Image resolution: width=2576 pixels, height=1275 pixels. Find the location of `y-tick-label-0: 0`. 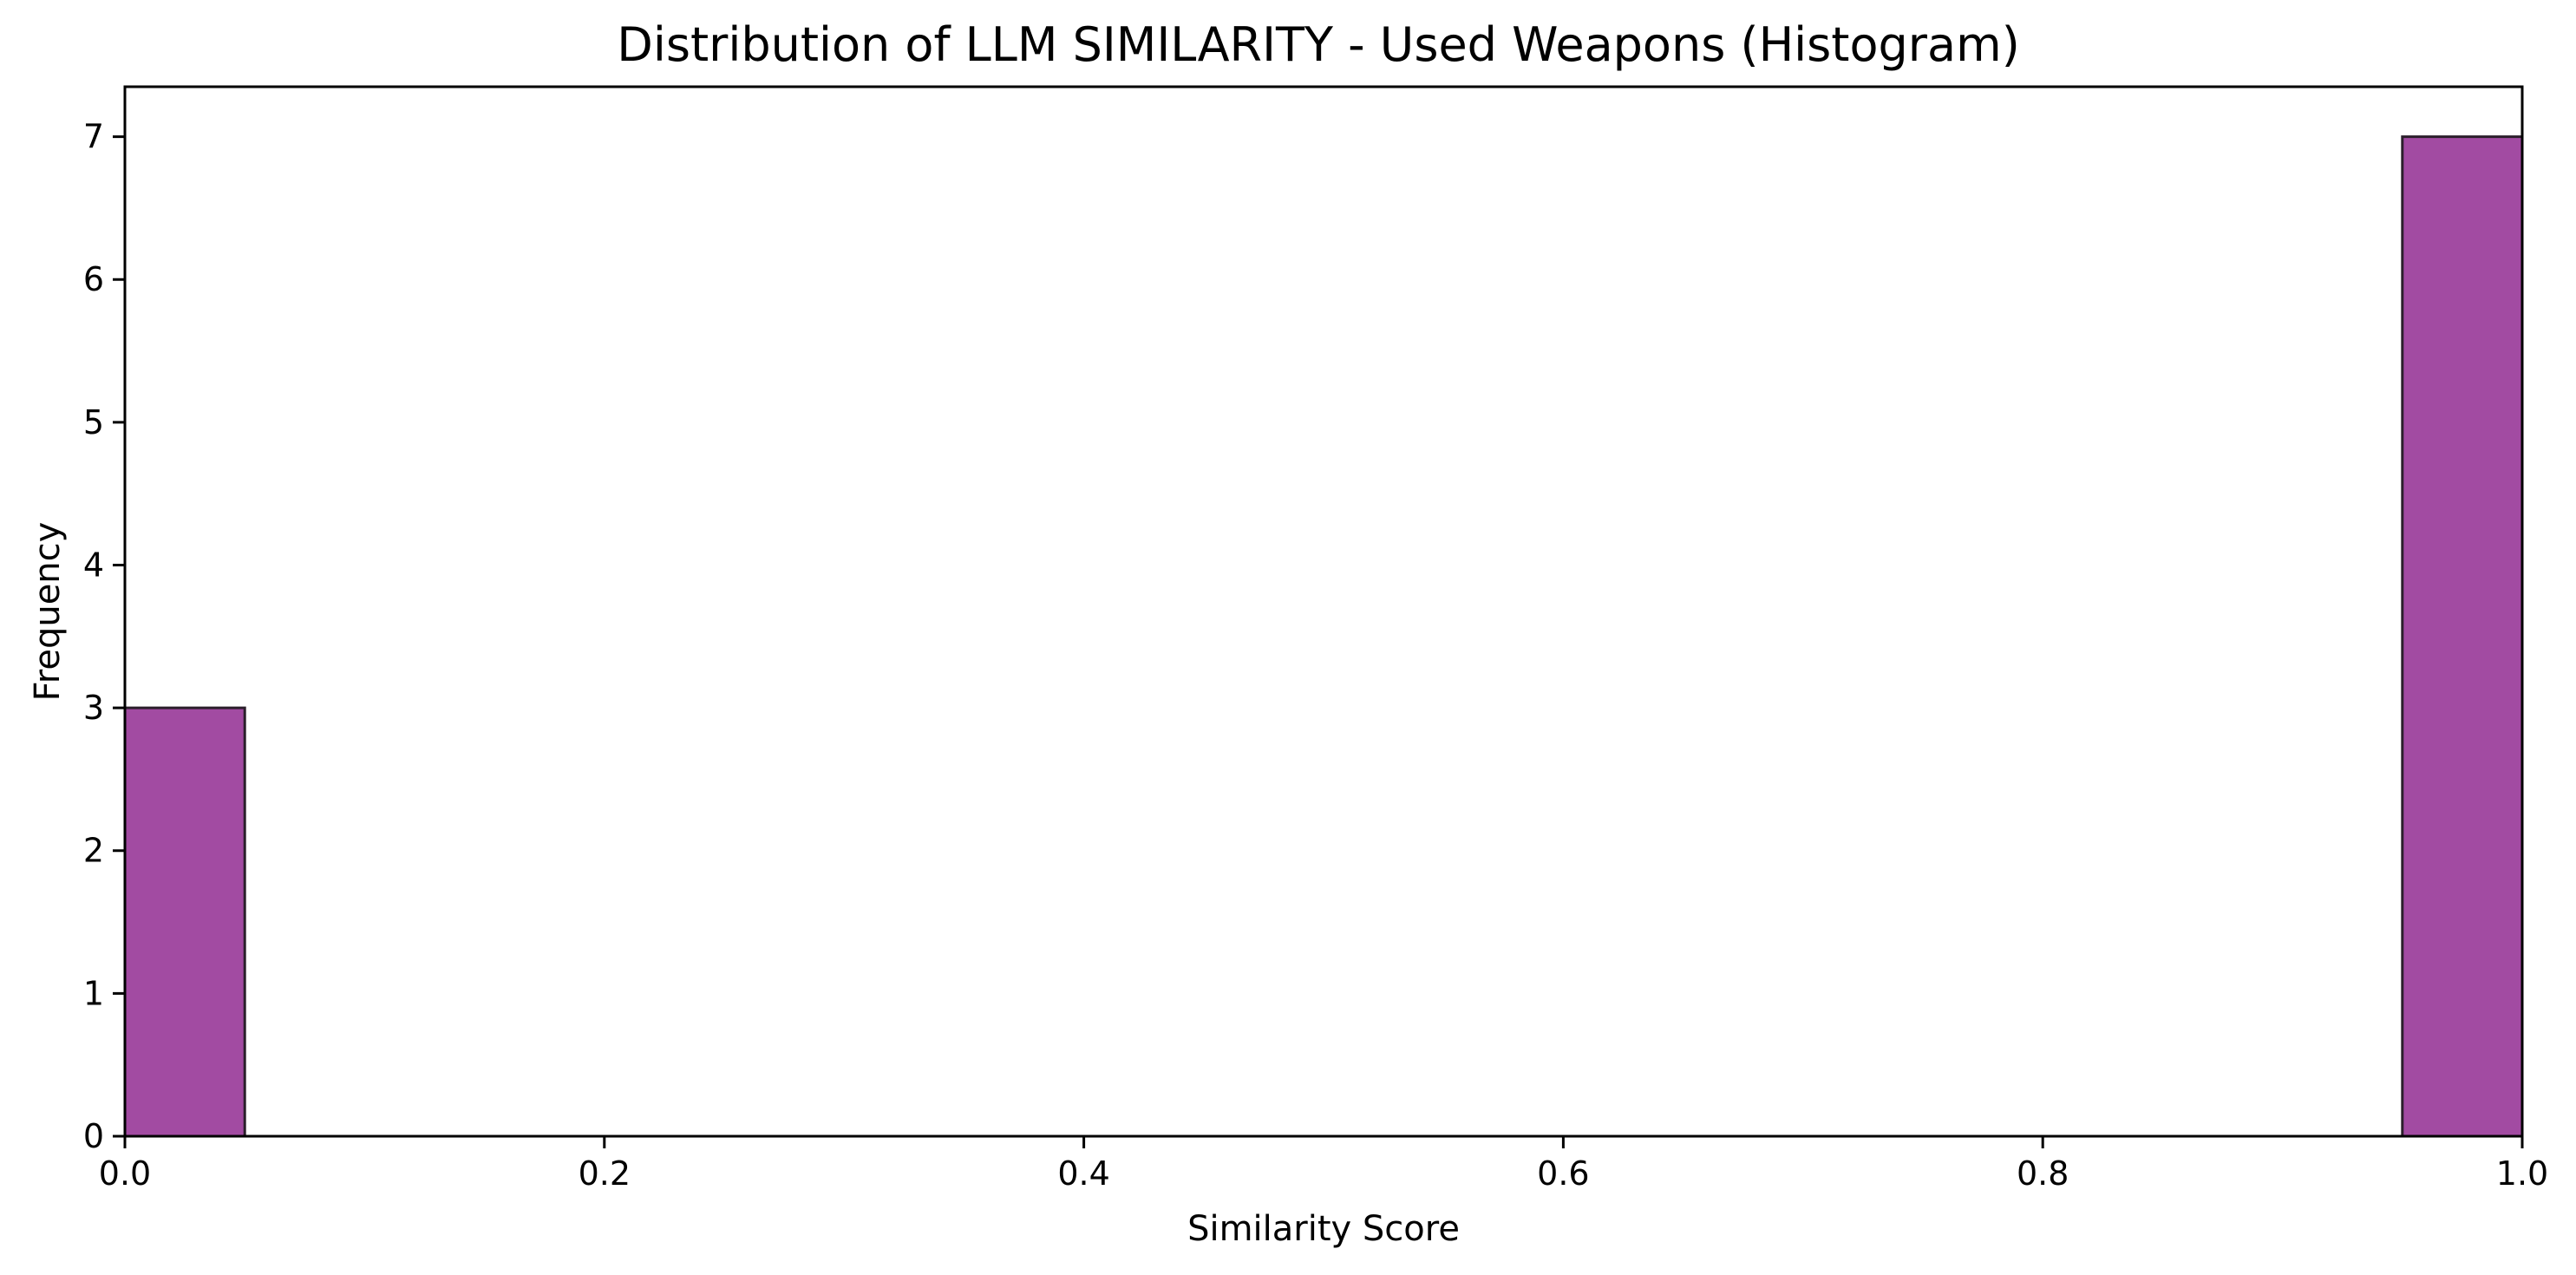

y-tick-label-0: 0 is located at coordinates (93, 1136).